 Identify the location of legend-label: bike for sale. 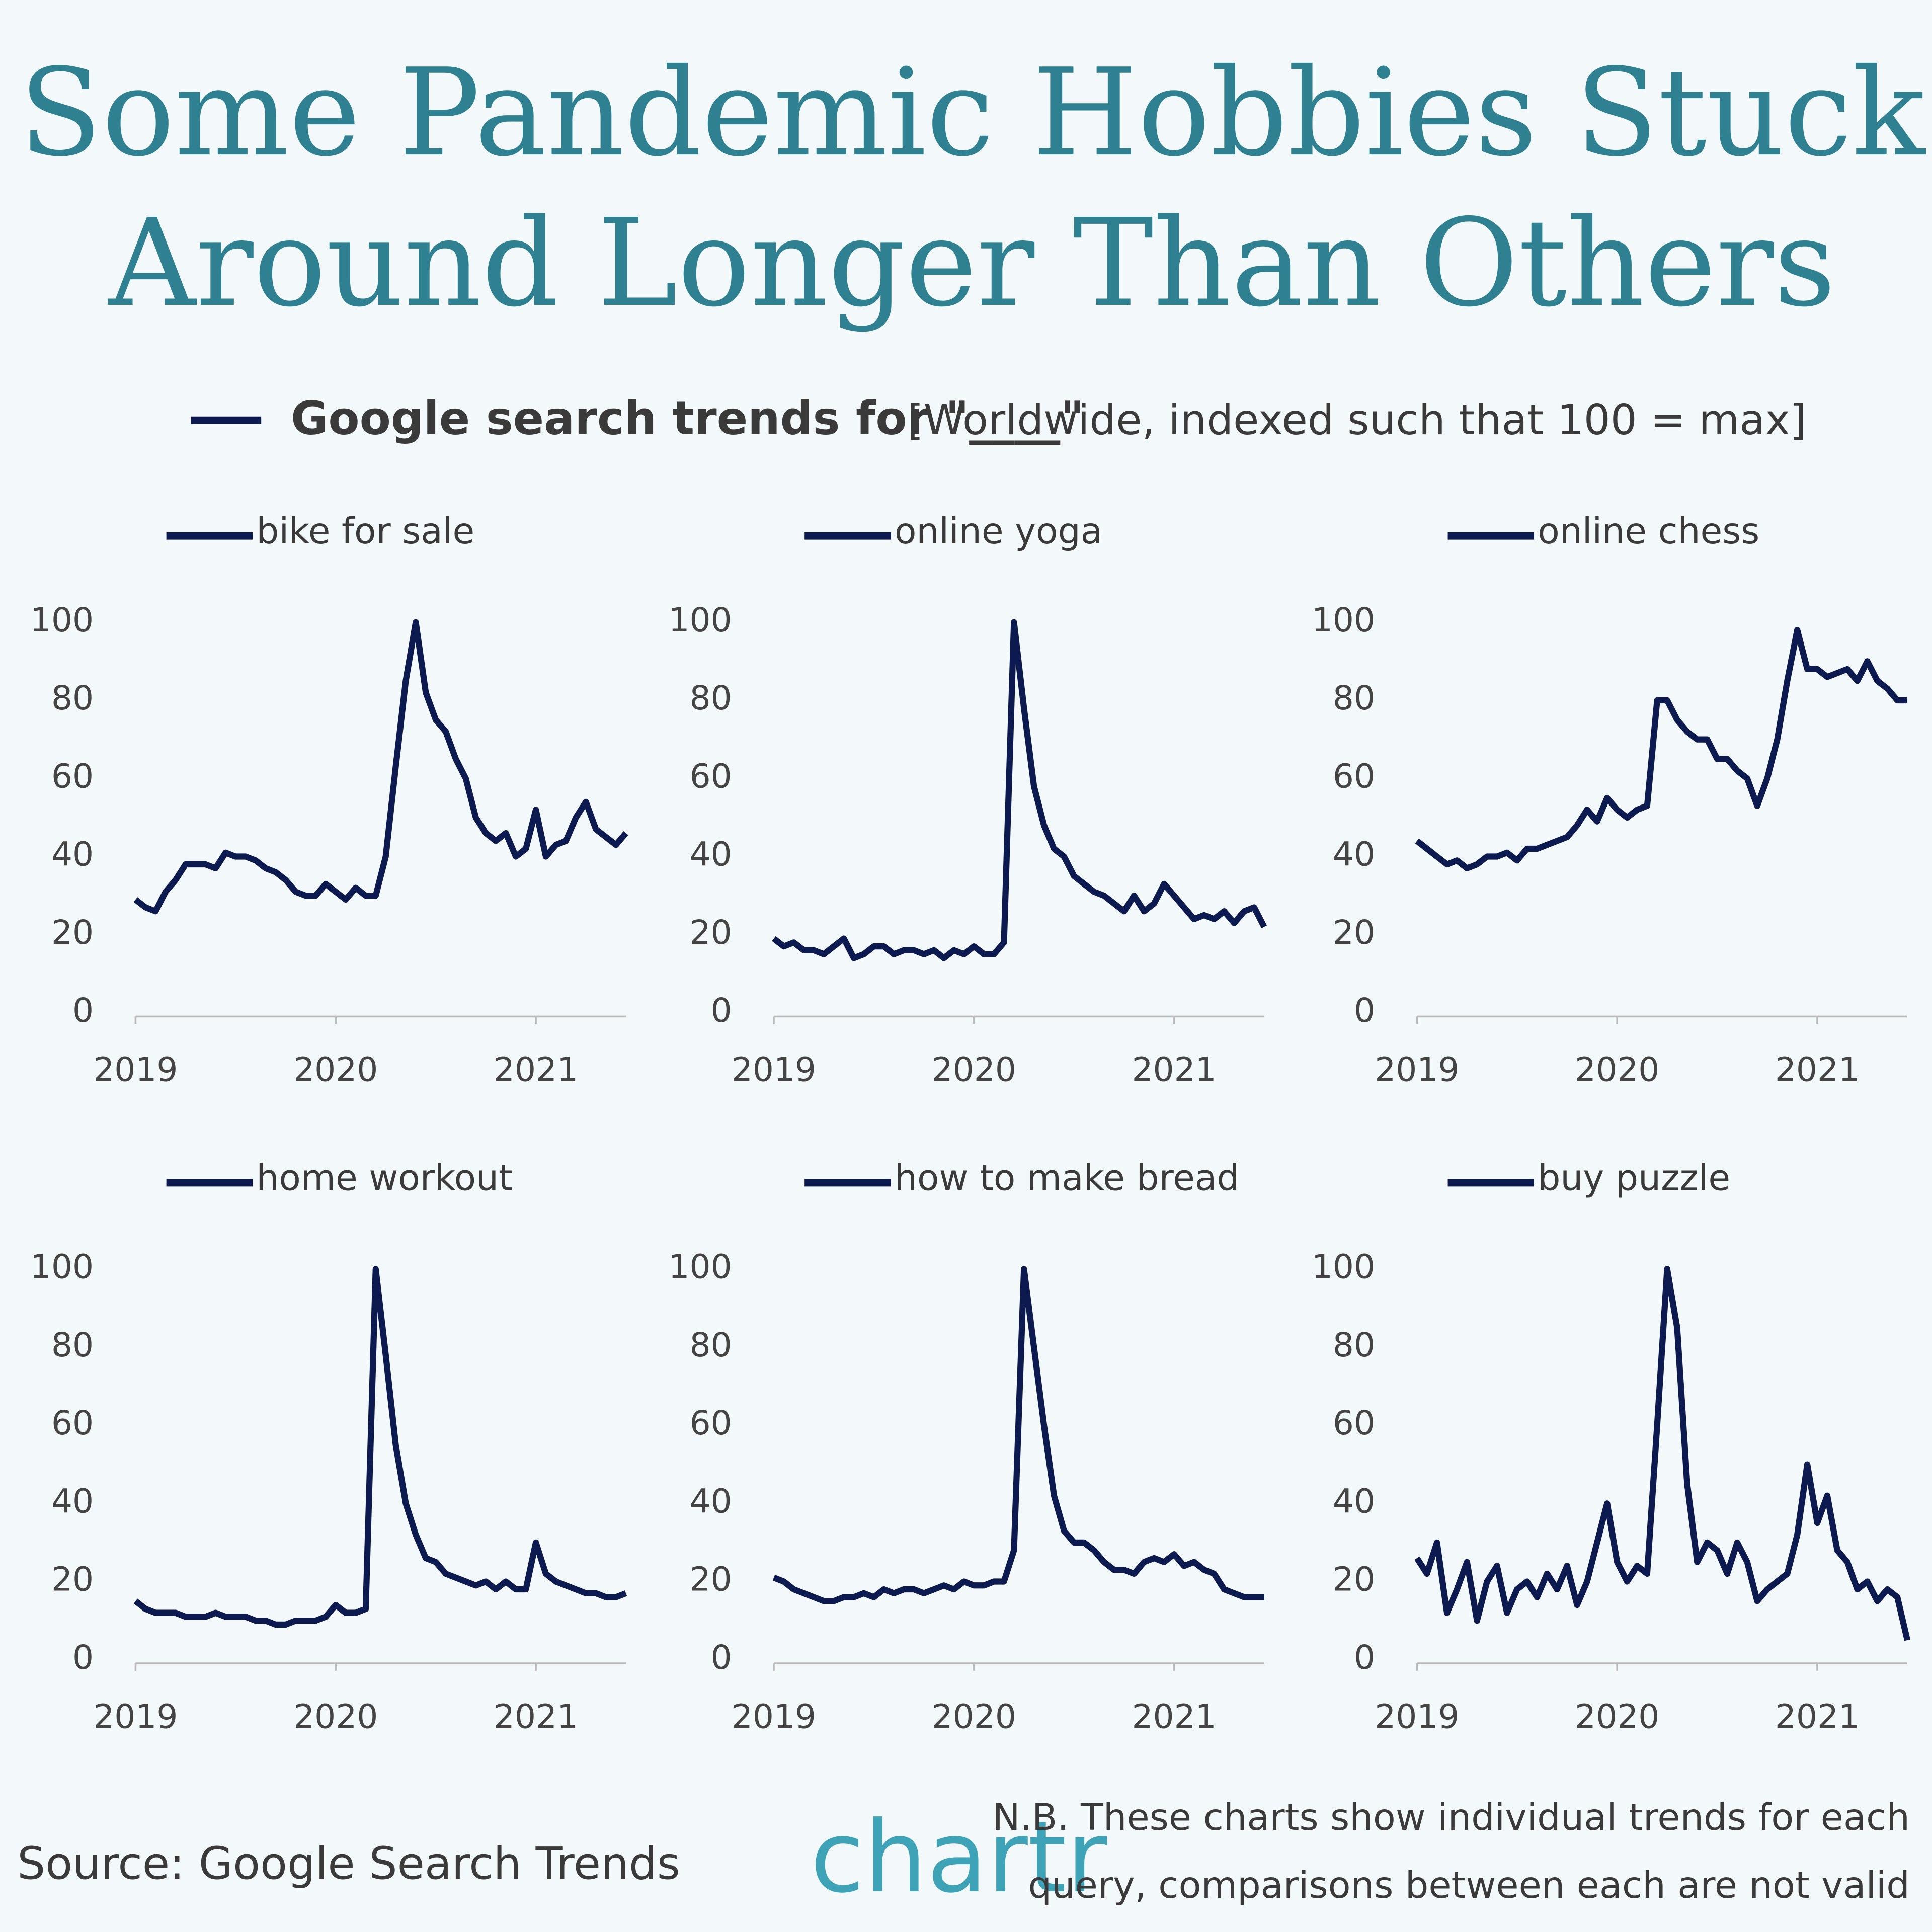
(365, 531).